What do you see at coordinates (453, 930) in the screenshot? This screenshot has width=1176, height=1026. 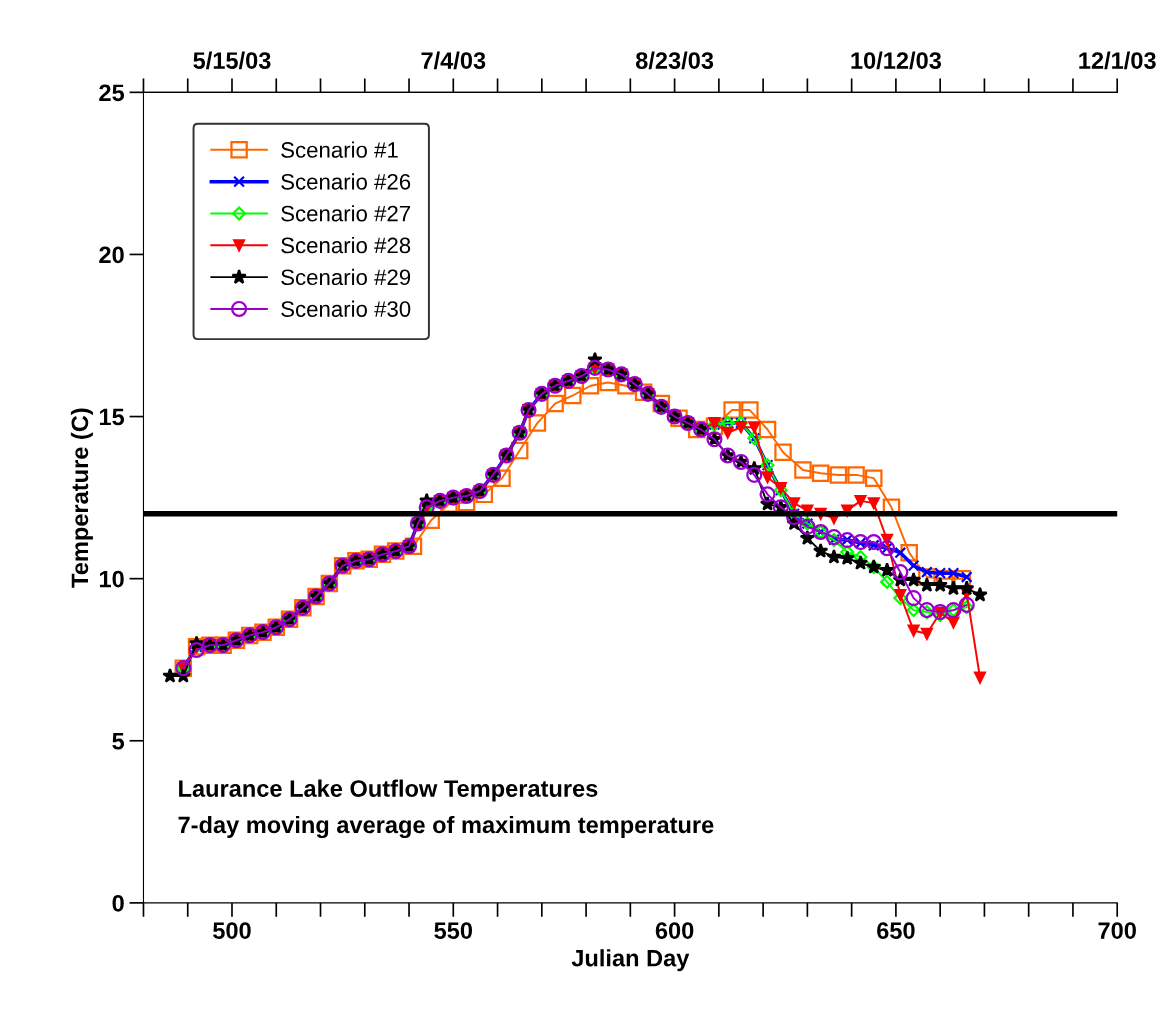 I see `x-tick-label: 550` at bounding box center [453, 930].